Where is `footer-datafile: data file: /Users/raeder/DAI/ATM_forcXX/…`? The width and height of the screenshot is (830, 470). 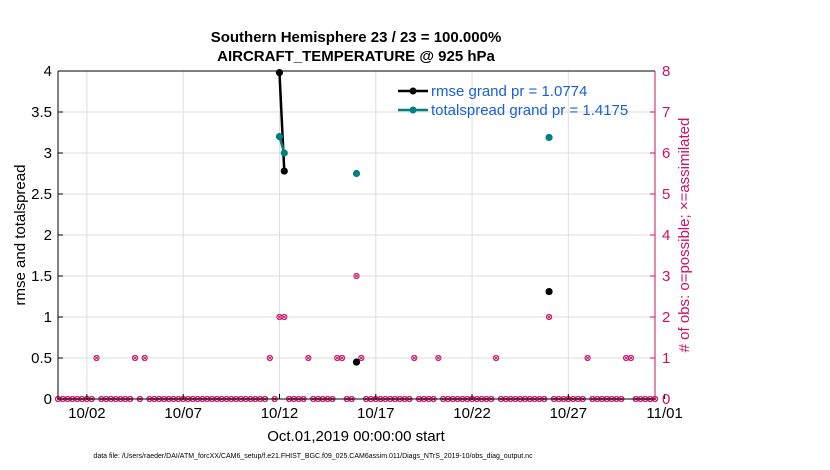 footer-datafile: data file: /Users/raeder/DAI/ATM_forcXX/… is located at coordinates (313, 456).